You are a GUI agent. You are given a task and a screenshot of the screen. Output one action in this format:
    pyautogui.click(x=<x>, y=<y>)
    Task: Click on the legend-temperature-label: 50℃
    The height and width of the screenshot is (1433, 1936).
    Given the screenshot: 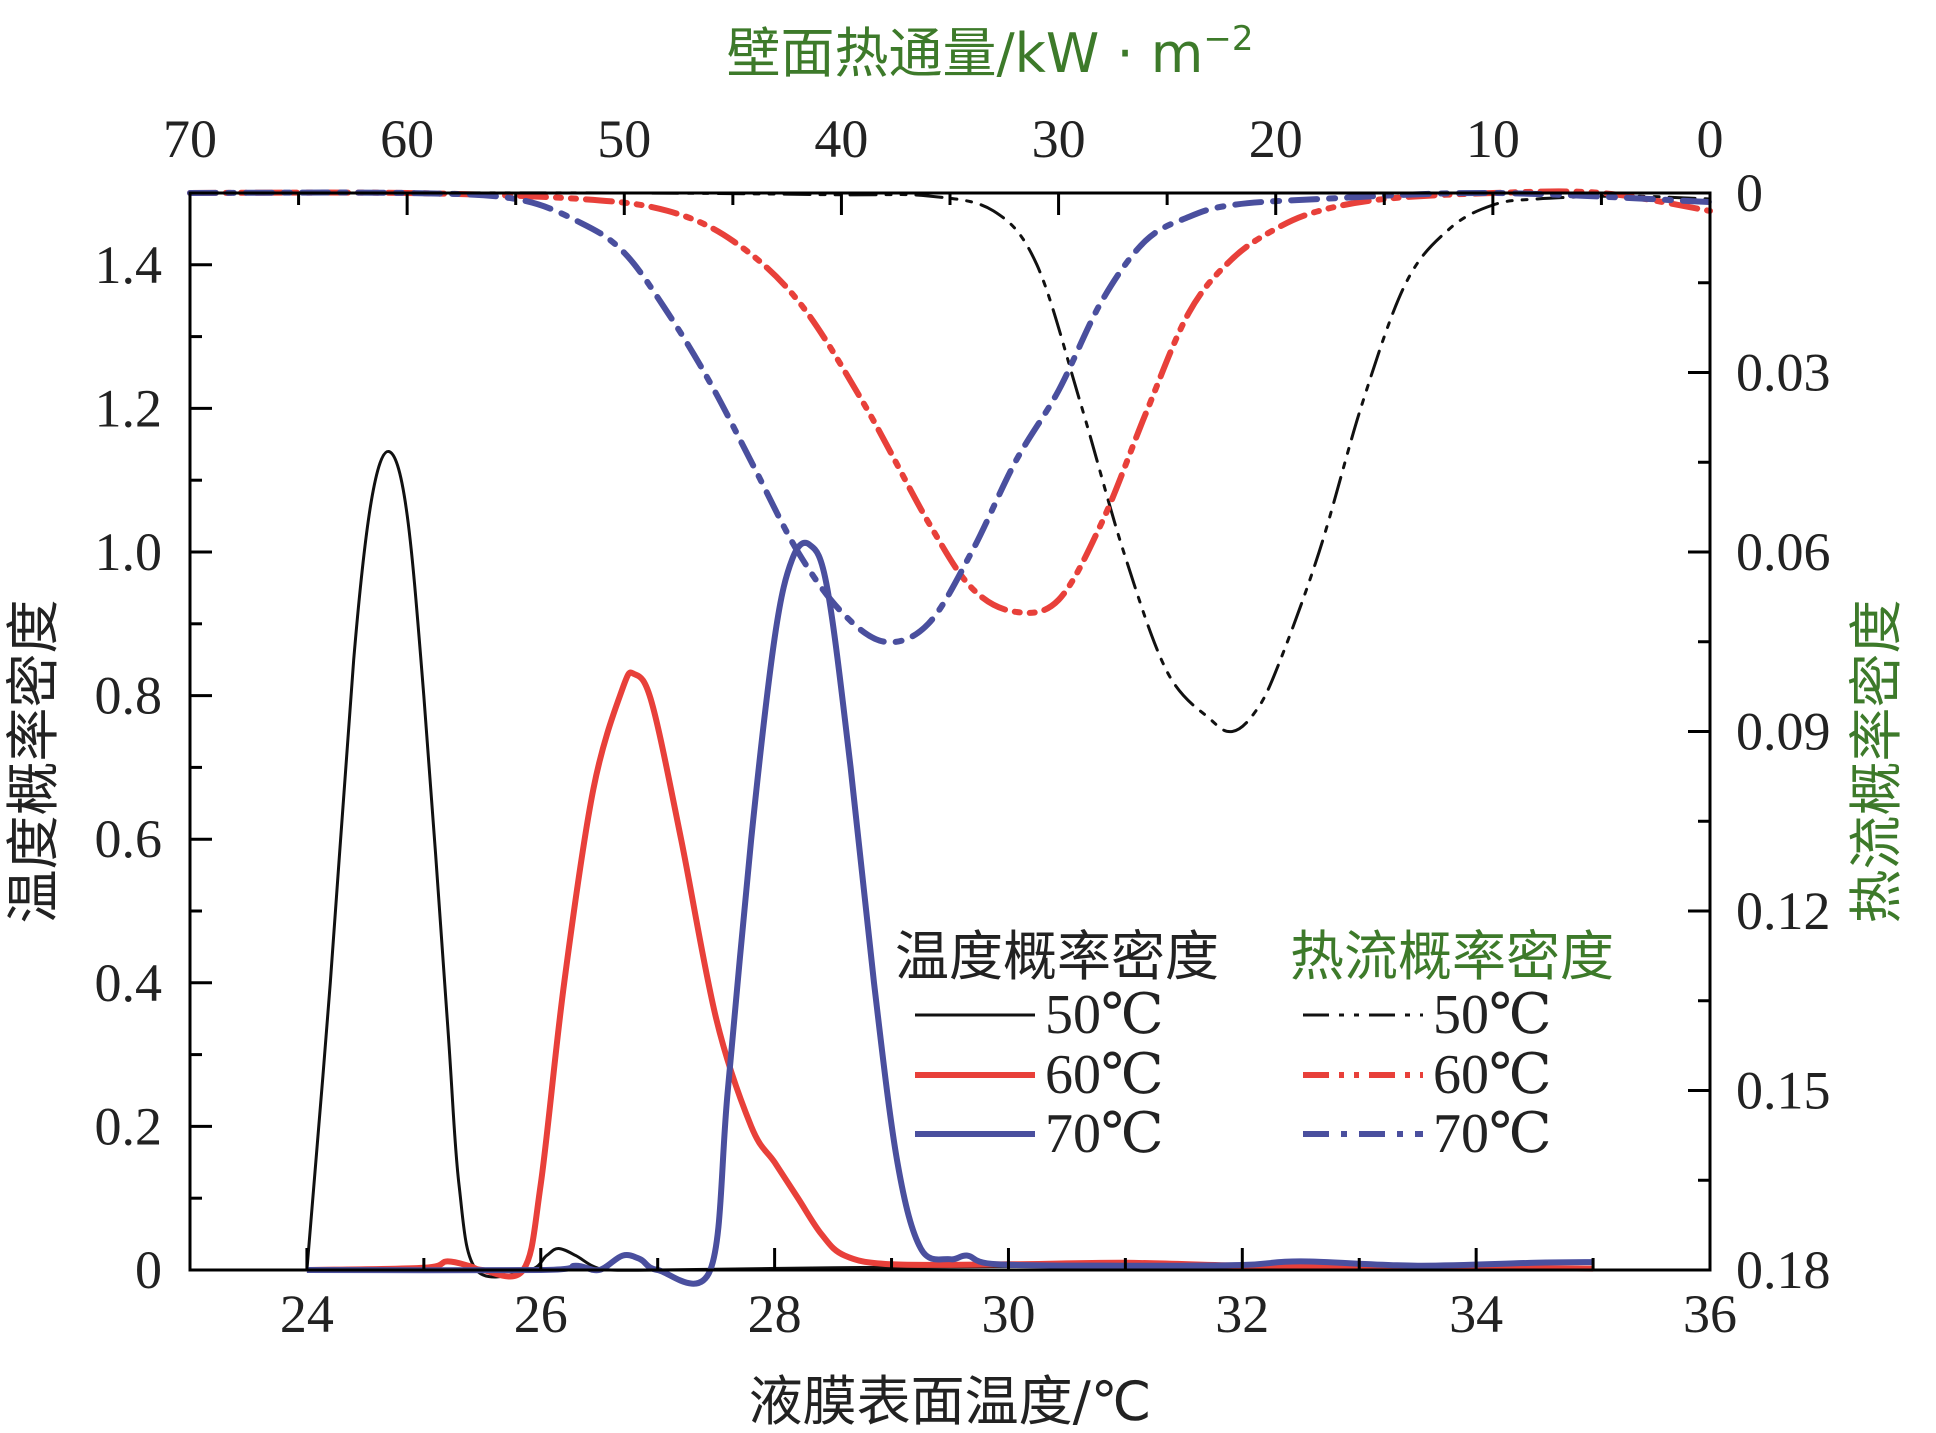 What is the action you would take?
    pyautogui.click(x=1104, y=1015)
    